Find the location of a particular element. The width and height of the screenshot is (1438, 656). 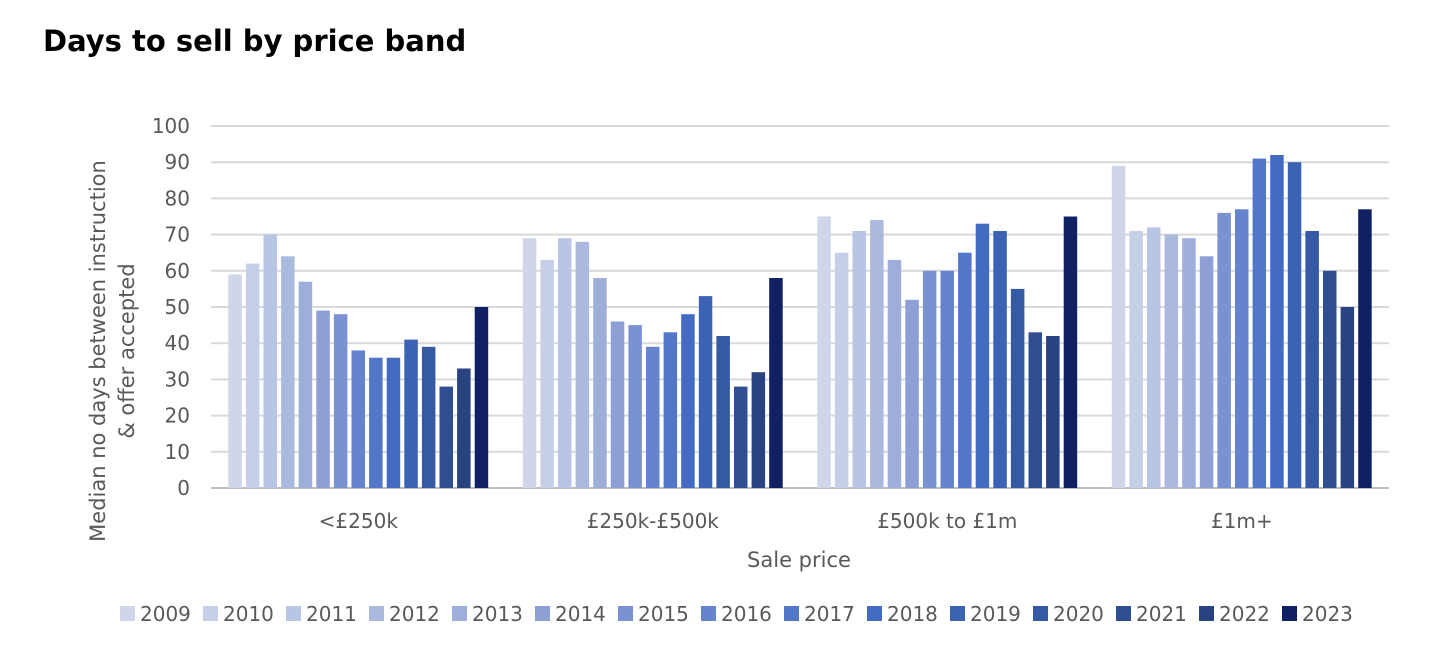

legend-label: 2015 is located at coordinates (663, 614).